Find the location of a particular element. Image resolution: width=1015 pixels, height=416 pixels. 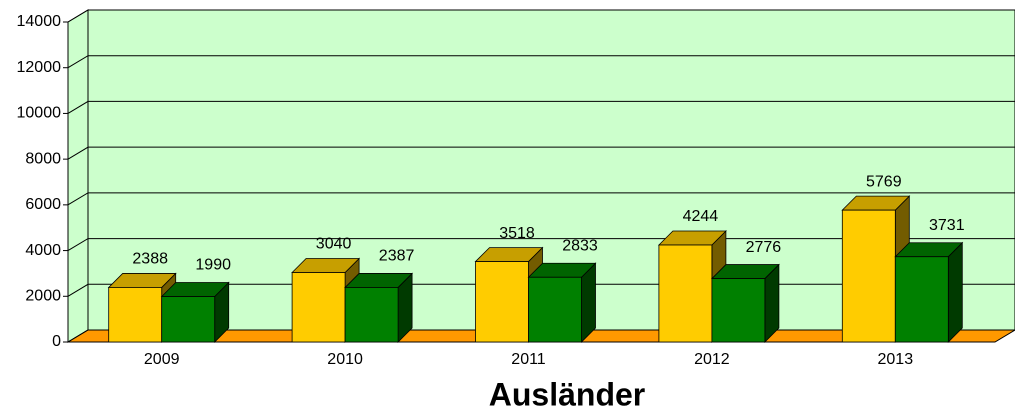

value-label: 2387 is located at coordinates (397, 256).